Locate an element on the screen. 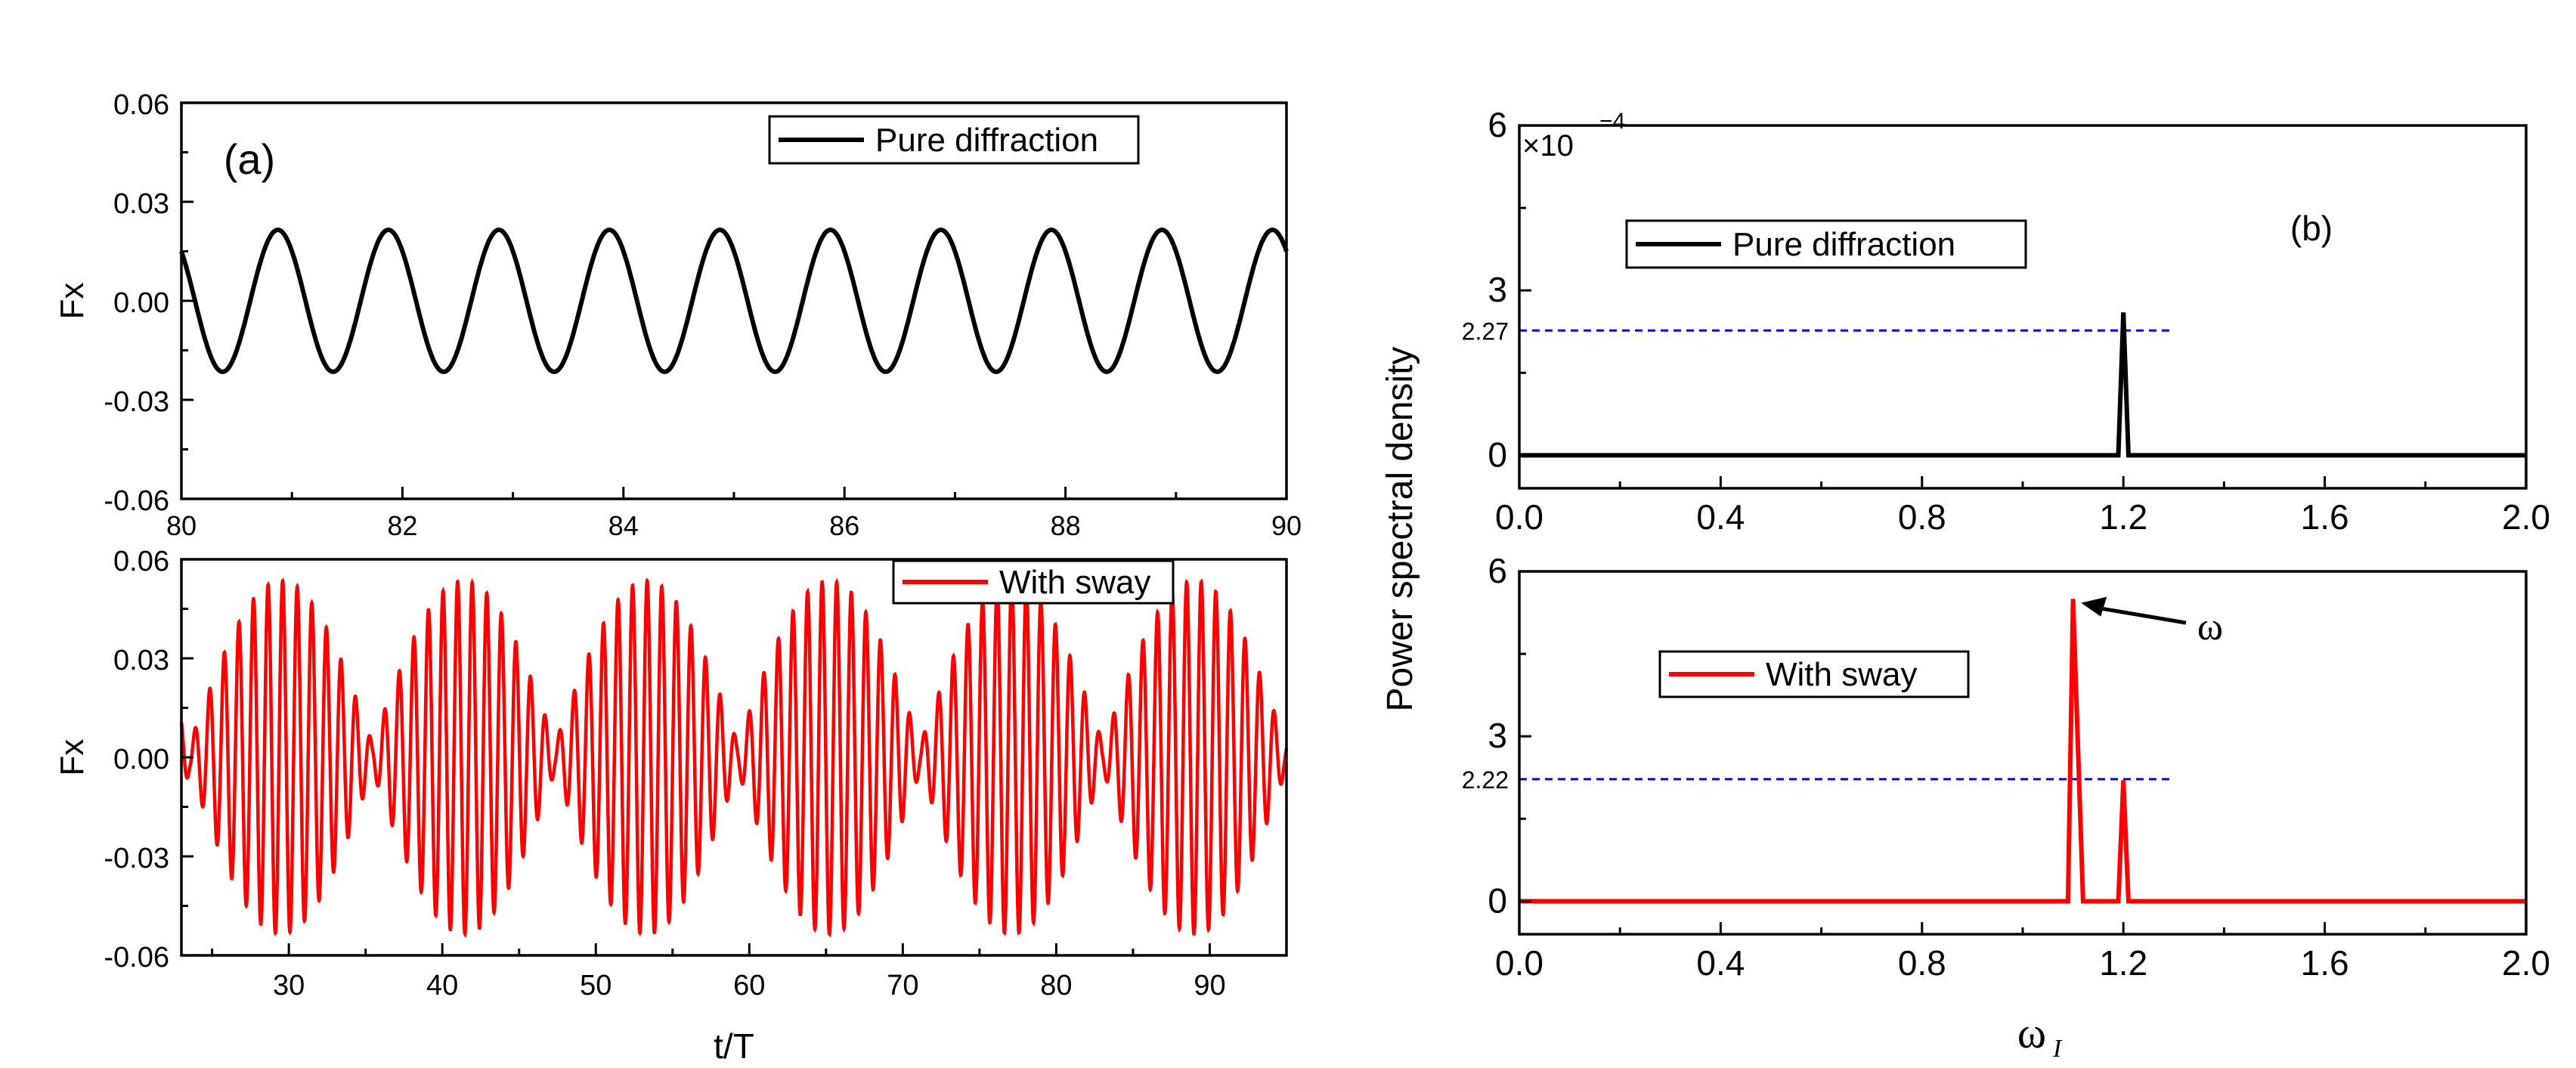 This screenshot has width=2576, height=1068. x-tick-label: 50 is located at coordinates (595, 986).